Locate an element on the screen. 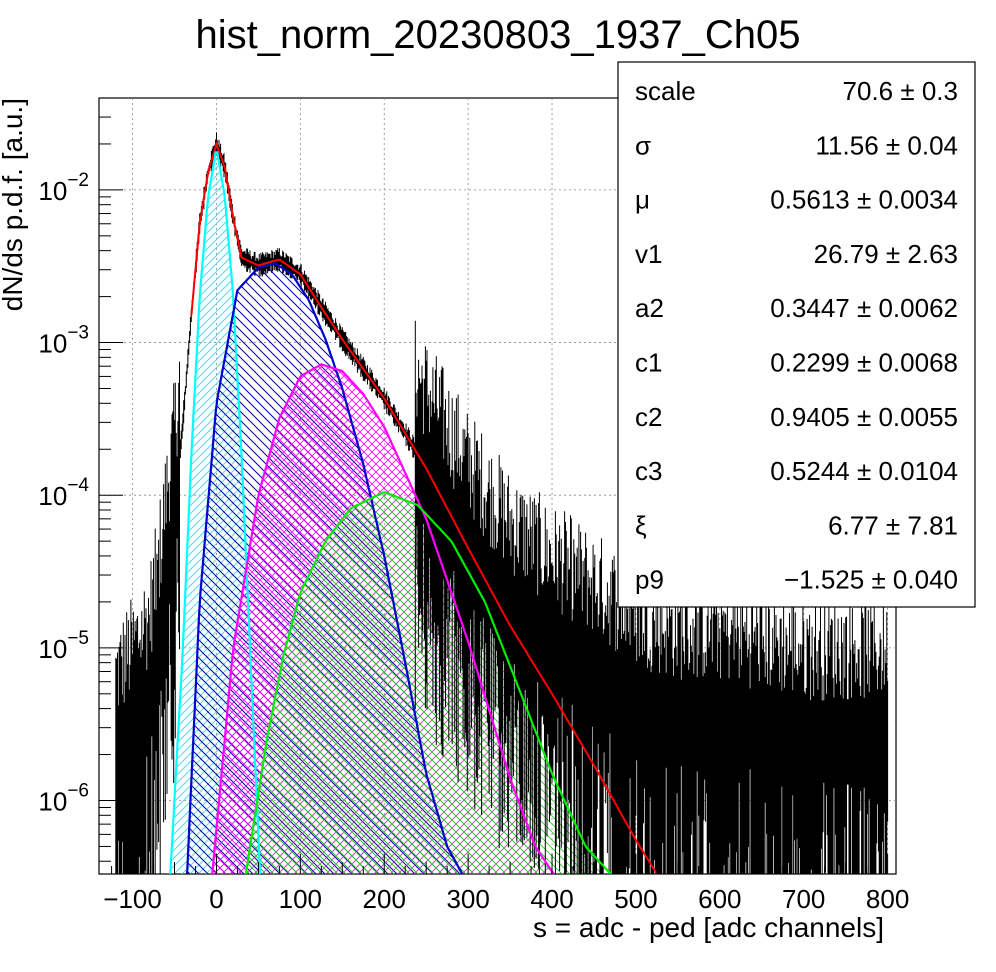 This screenshot has width=996, height=972. y-tick-label: 10⁻⁴ is located at coordinates (63, 493).